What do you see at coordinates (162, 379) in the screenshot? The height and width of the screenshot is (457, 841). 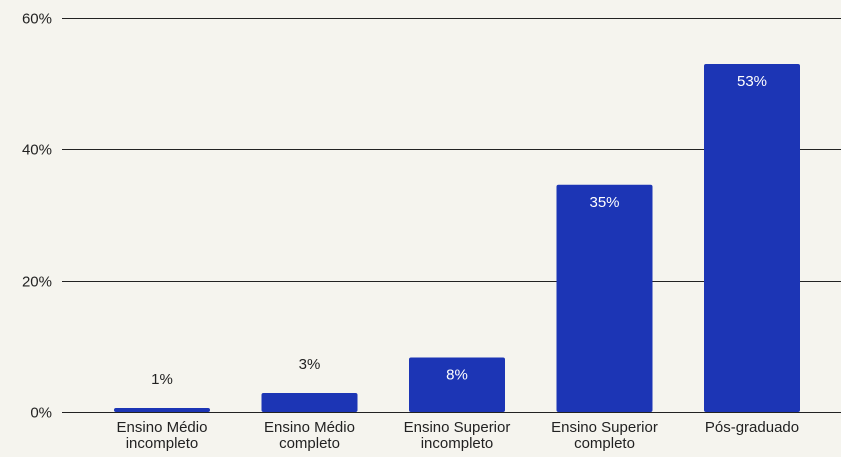 I see `data-label: 1%` at bounding box center [162, 379].